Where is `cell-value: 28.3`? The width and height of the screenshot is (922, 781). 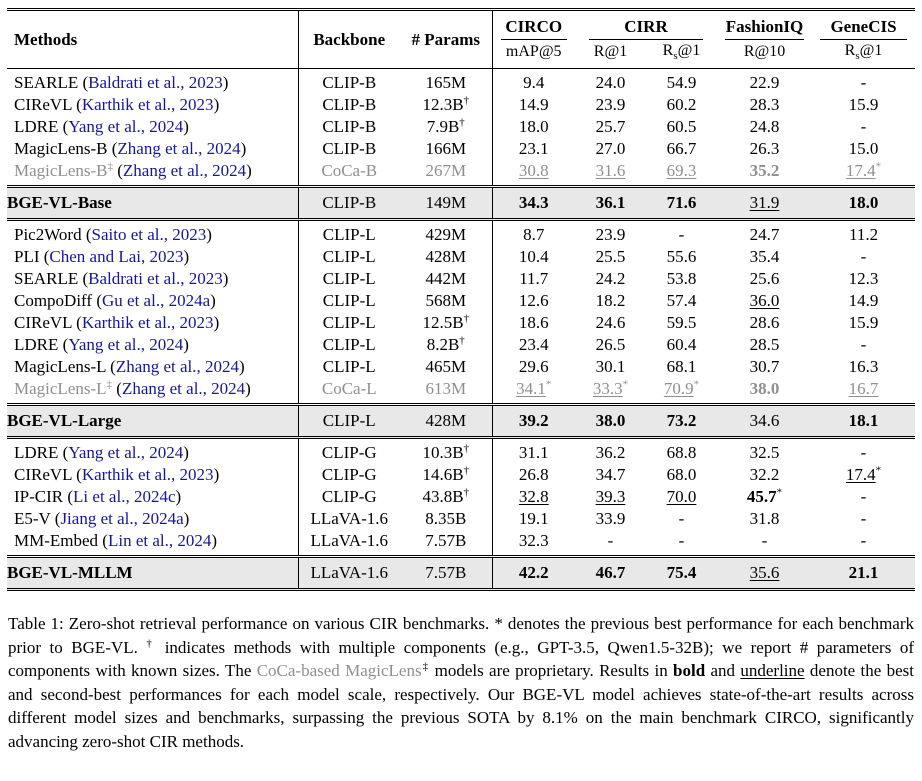 cell-value: 28.3 is located at coordinates (764, 105).